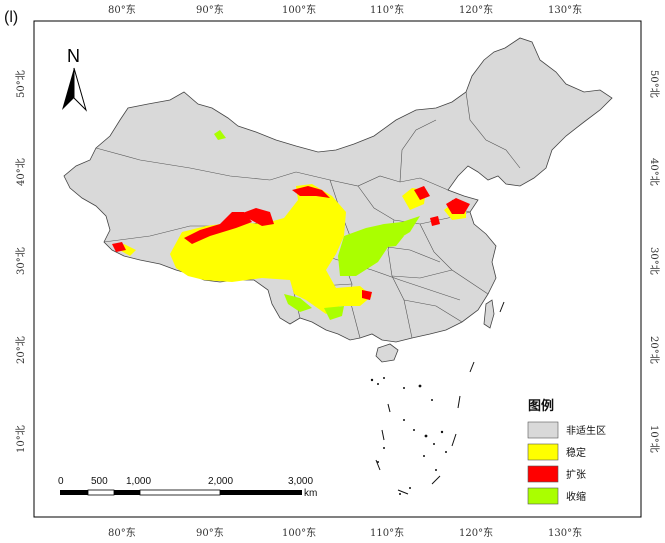  I want to click on nine-dash-line, so click(440, 398).